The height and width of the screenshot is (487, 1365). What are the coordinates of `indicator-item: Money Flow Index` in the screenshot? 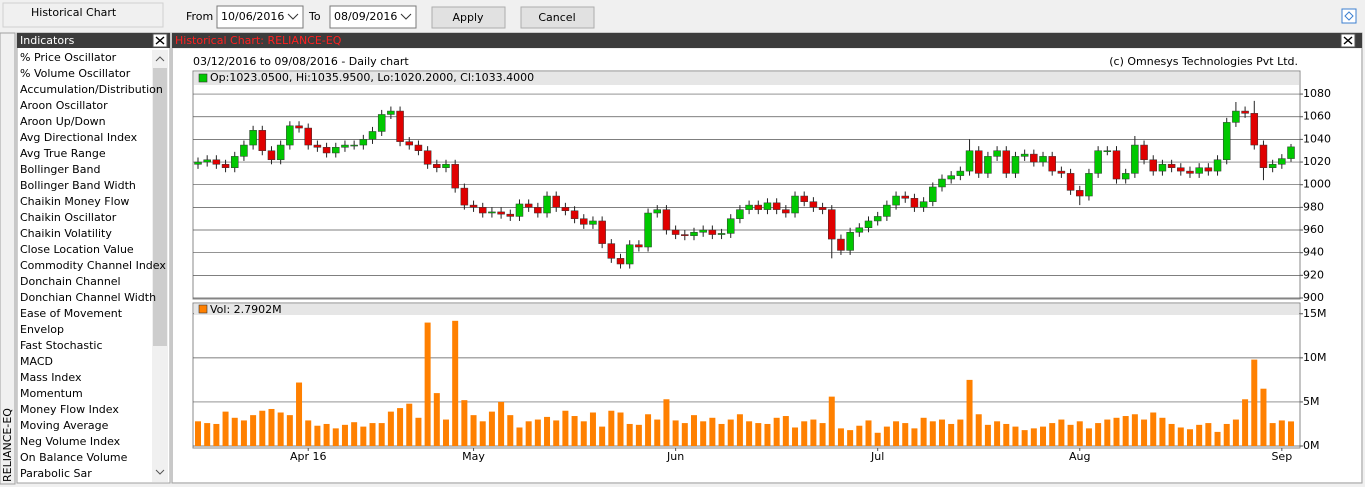 It's located at (69, 409).